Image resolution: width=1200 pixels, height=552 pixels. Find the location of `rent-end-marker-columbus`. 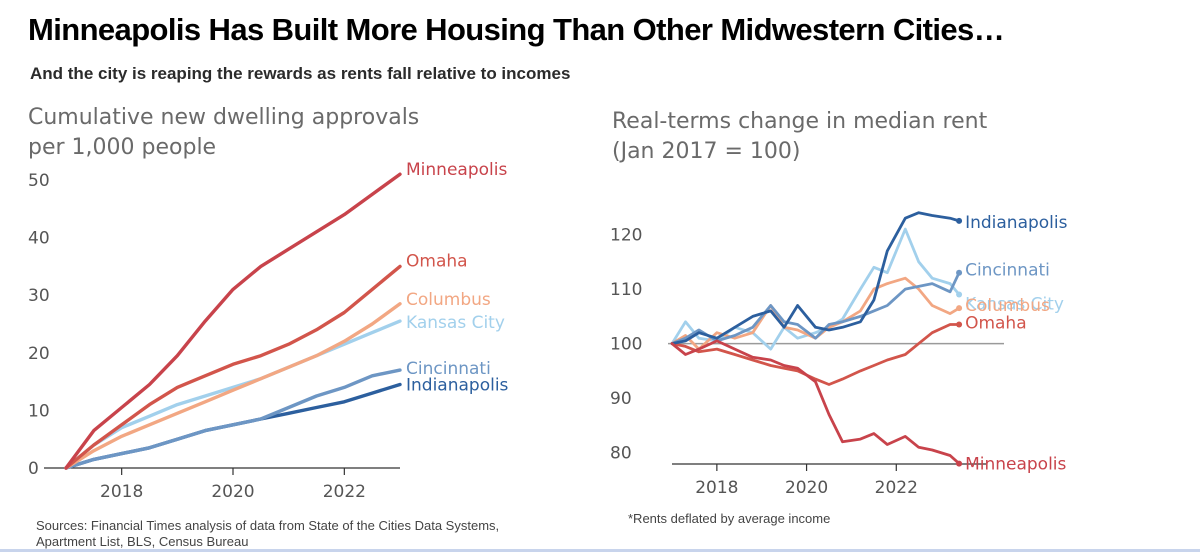

rent-end-marker-columbus is located at coordinates (959, 308).